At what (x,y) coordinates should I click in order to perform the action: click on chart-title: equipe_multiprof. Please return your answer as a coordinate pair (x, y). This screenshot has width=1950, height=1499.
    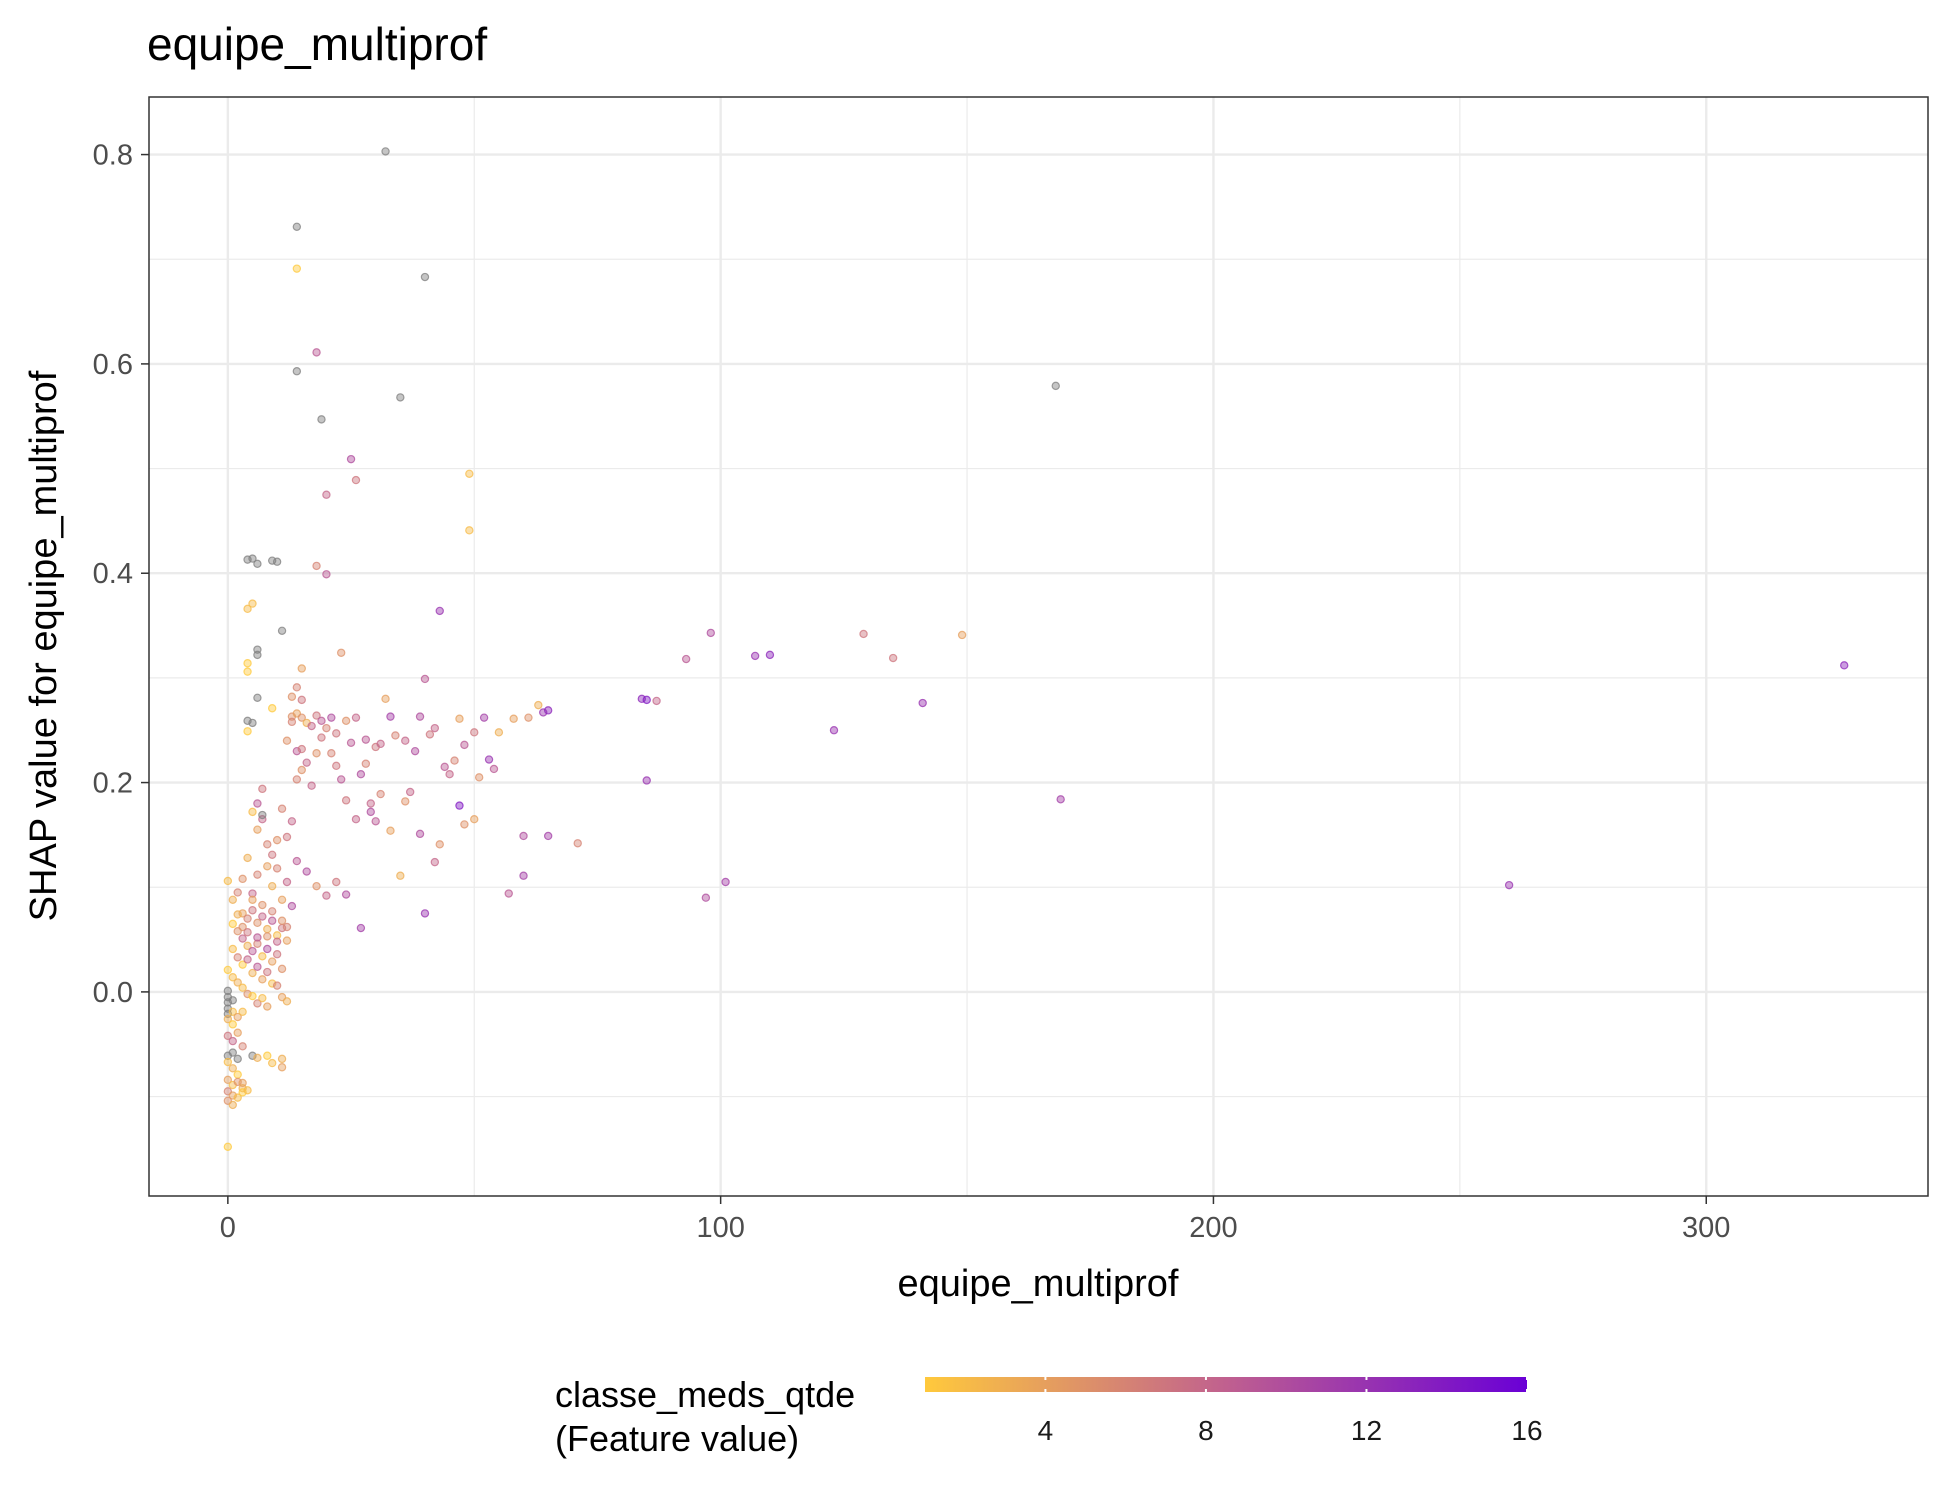
    Looking at the image, I should click on (317, 44).